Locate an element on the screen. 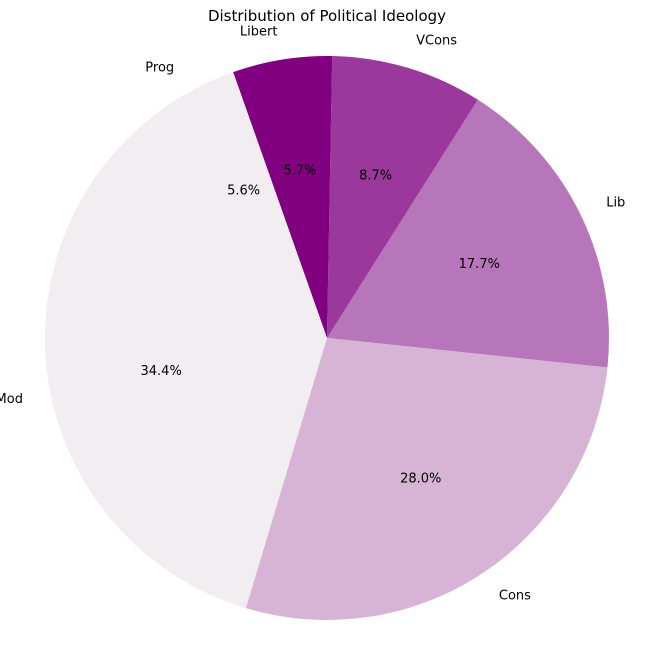 The height and width of the screenshot is (656, 647). slice-label-cons: Cons is located at coordinates (515, 596).